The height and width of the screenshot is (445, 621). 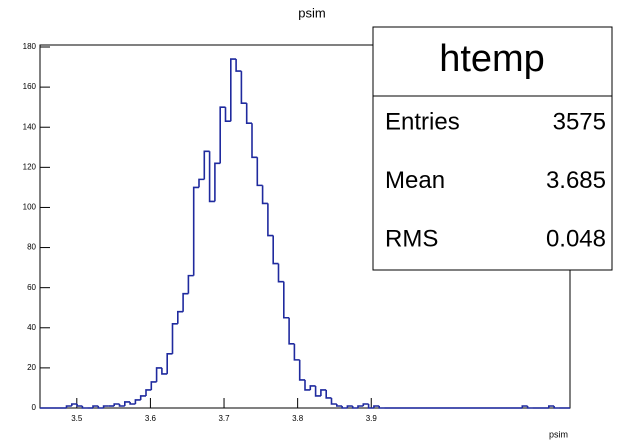 What do you see at coordinates (77, 418) in the screenshot?
I see `x-tick-label: 3.5` at bounding box center [77, 418].